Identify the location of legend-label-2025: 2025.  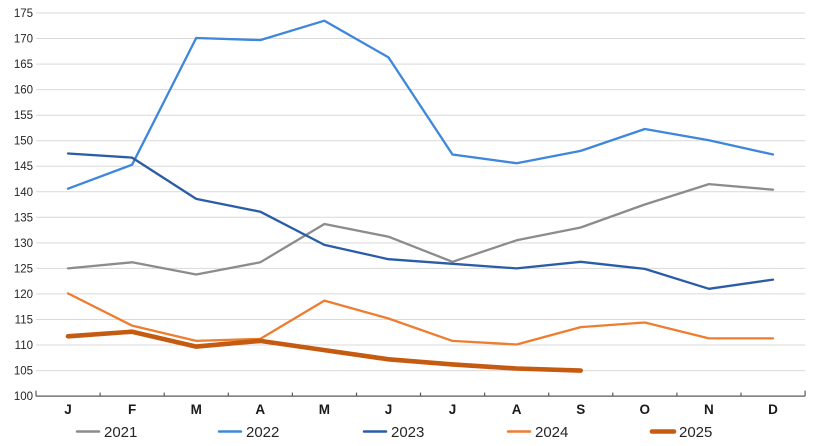
(695, 432).